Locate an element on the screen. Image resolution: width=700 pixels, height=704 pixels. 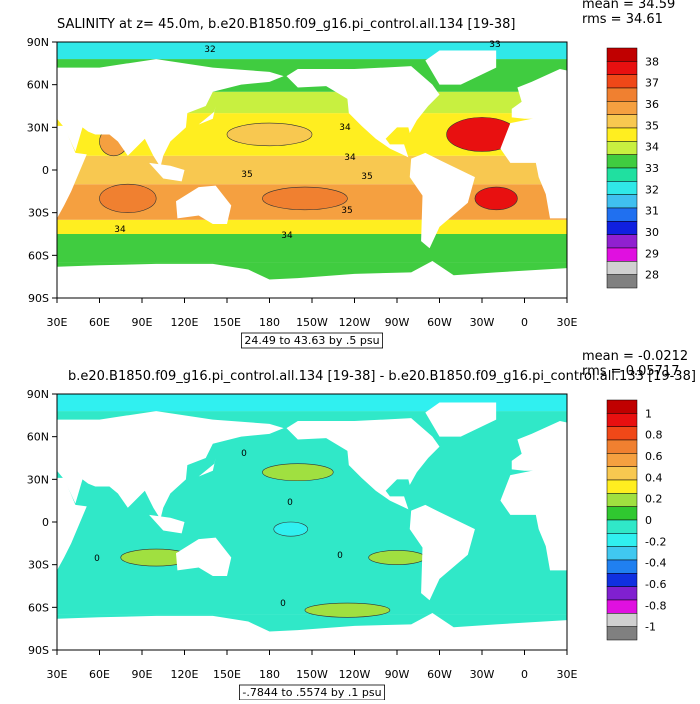
lat-label: 30N is located at coordinates (38, 127).